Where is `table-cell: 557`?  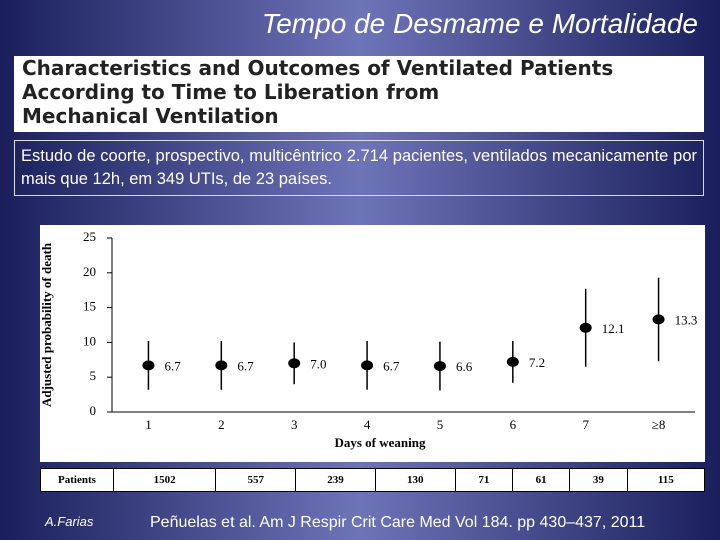
table-cell: 557 is located at coordinates (256, 480).